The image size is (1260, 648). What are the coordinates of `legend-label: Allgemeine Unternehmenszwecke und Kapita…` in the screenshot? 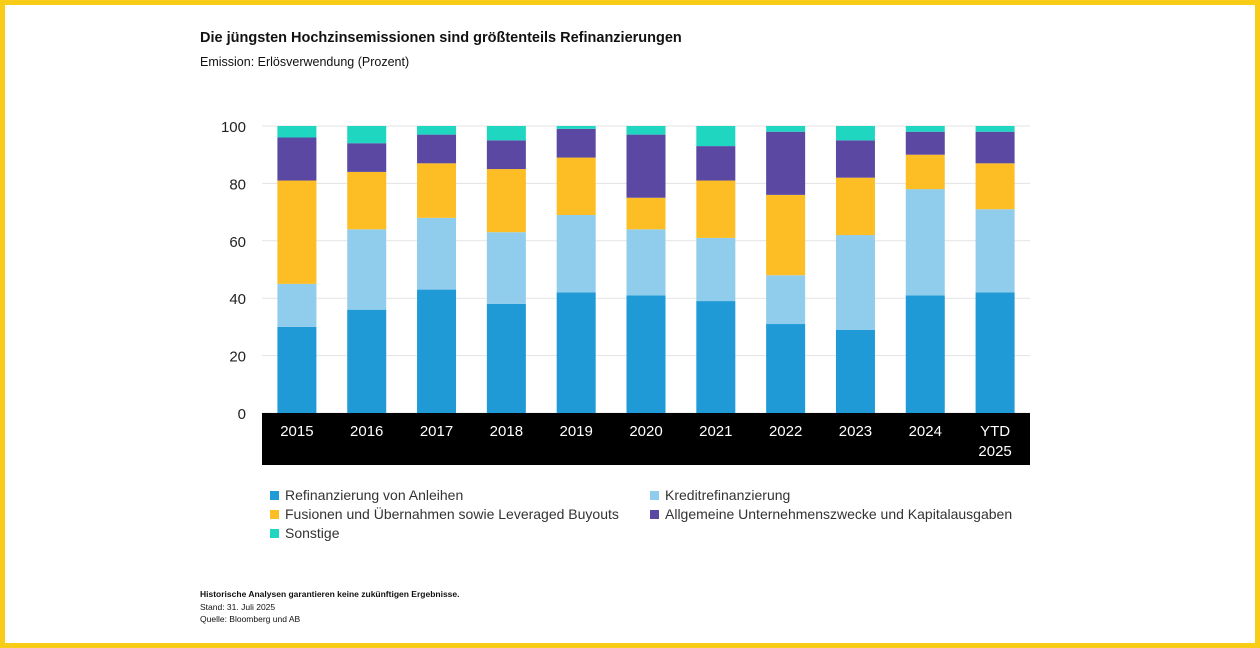 It's located at (839, 514).